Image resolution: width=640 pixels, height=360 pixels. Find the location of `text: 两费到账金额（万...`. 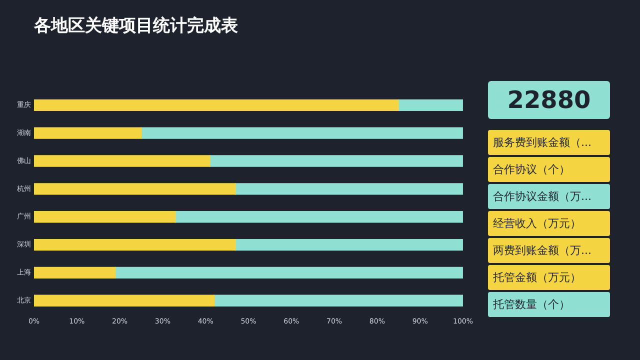

text: 两费到账金额（万... is located at coordinates (549, 250).